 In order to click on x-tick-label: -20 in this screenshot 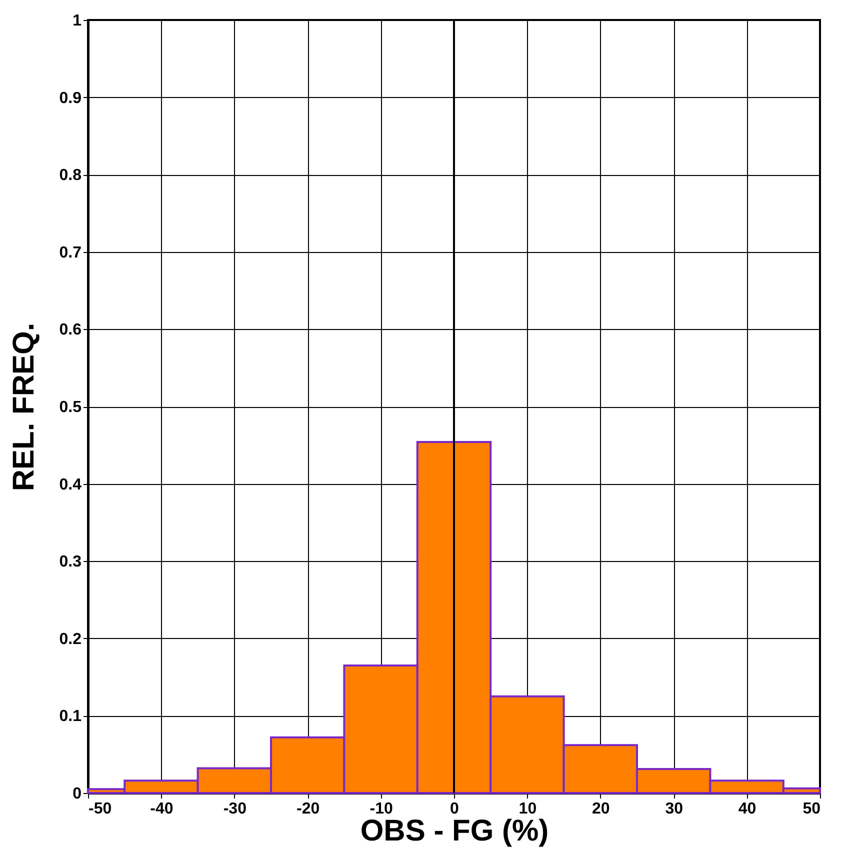, I will do `click(308, 809)`.